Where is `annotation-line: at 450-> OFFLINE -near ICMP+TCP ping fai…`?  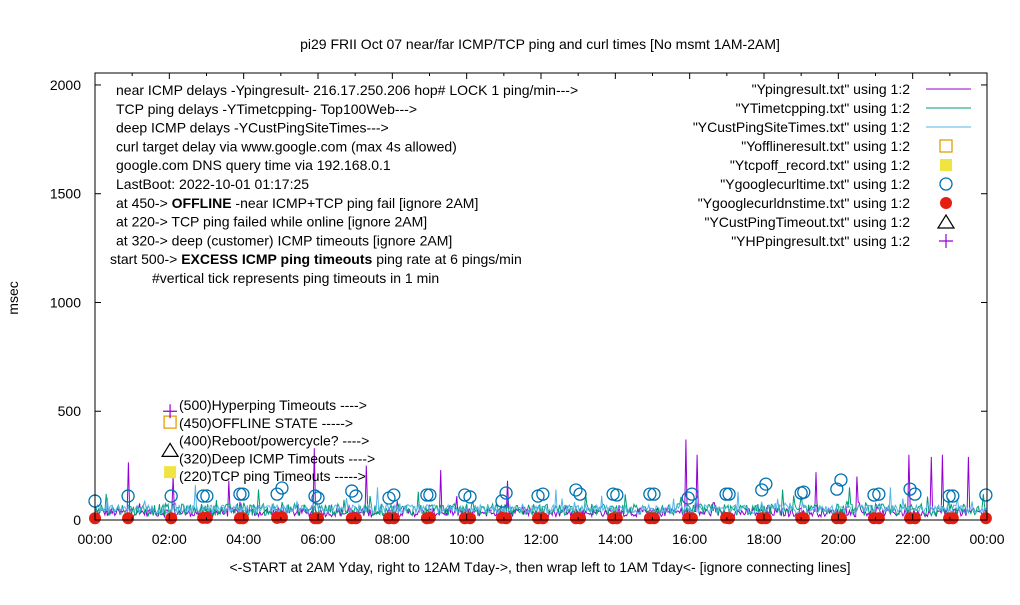 annotation-line: at 450-> OFFLINE -near ICMP+TCP ping fai… is located at coordinates (297, 203).